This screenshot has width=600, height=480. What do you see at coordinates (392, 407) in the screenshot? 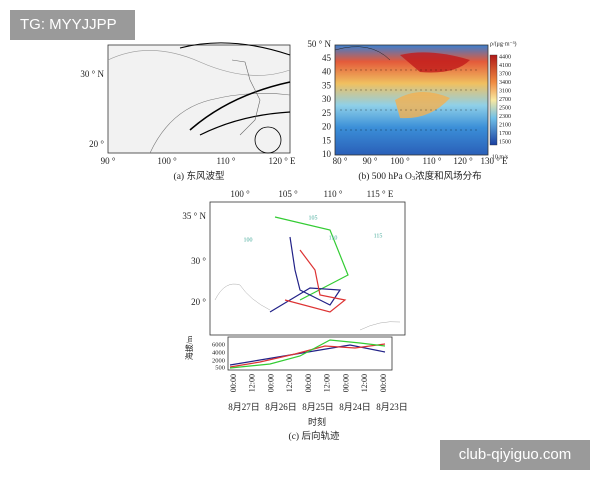
I see `date-label: 8月23日` at bounding box center [392, 407].